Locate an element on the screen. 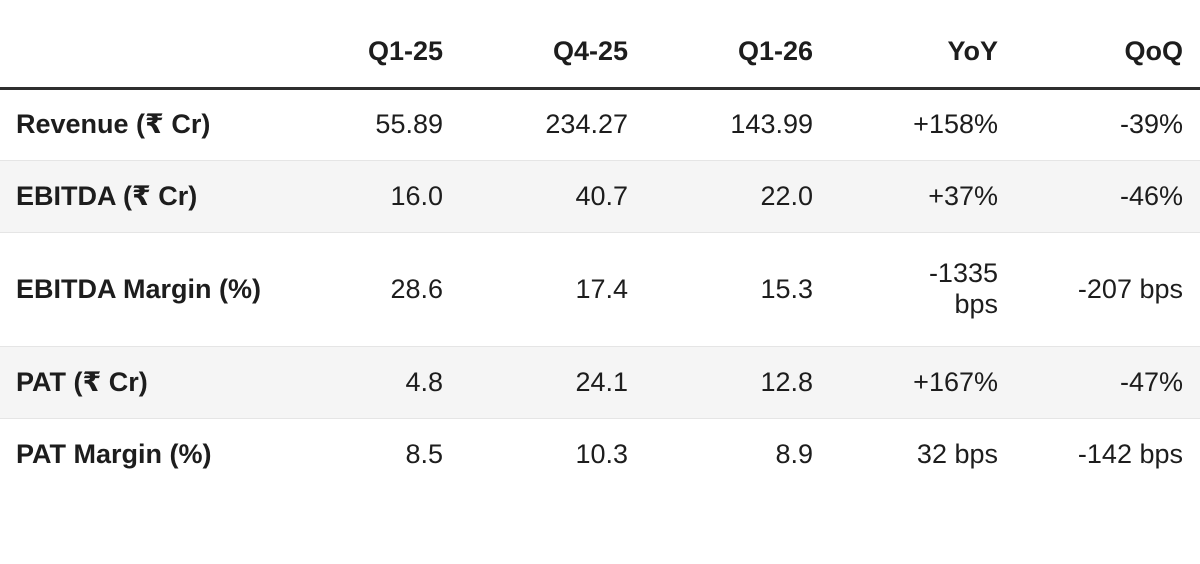 The image size is (1200, 564). value-cell: +37% is located at coordinates (963, 195).